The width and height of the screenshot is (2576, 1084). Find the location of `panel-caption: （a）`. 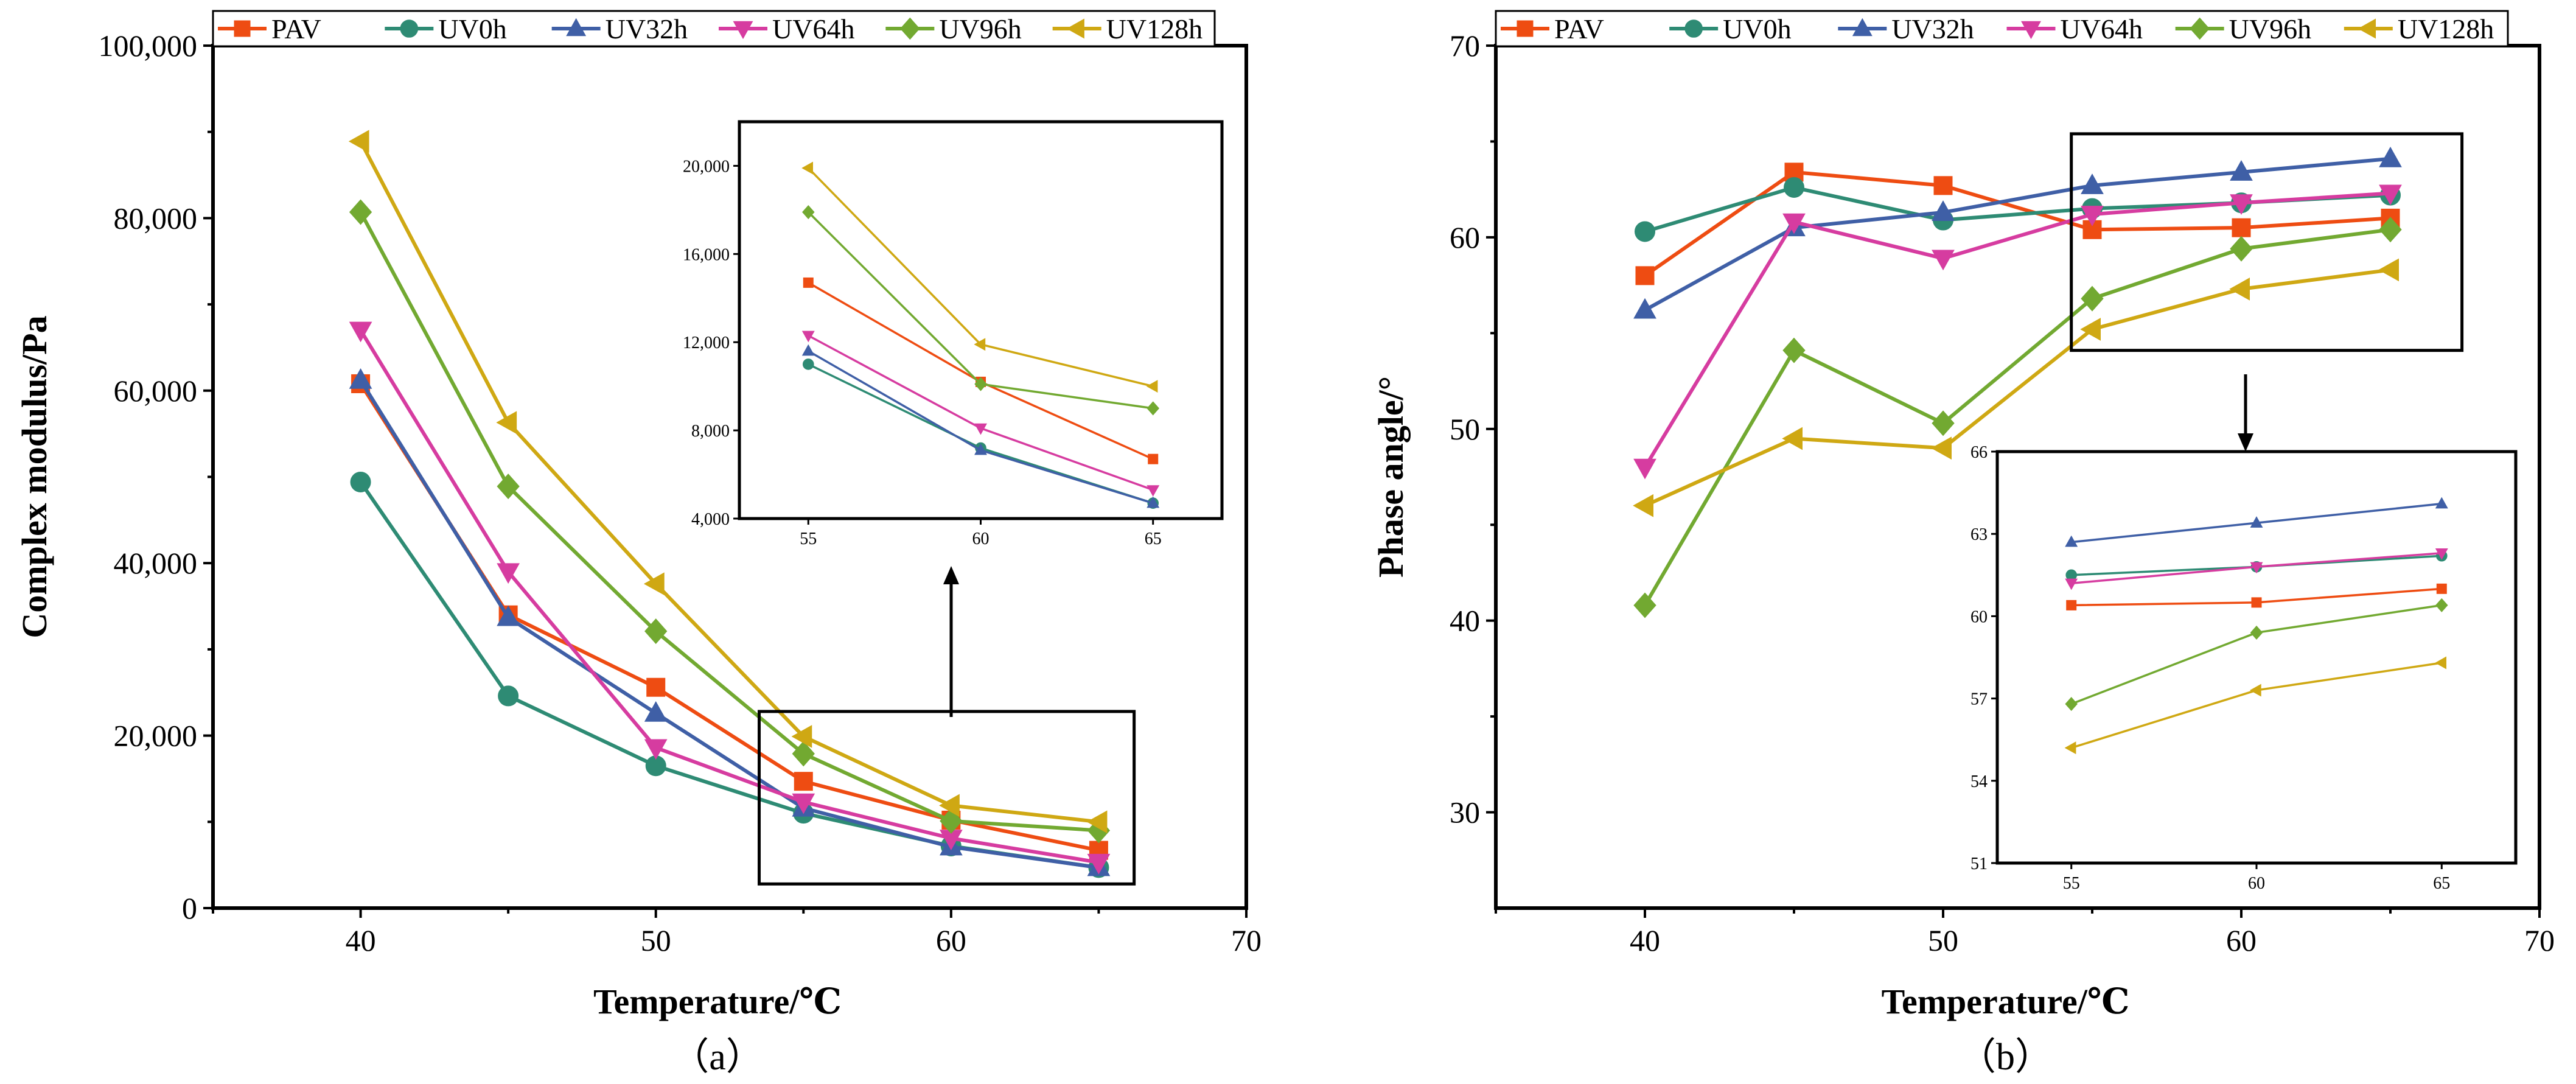

panel-caption: （a） is located at coordinates (717, 1057).